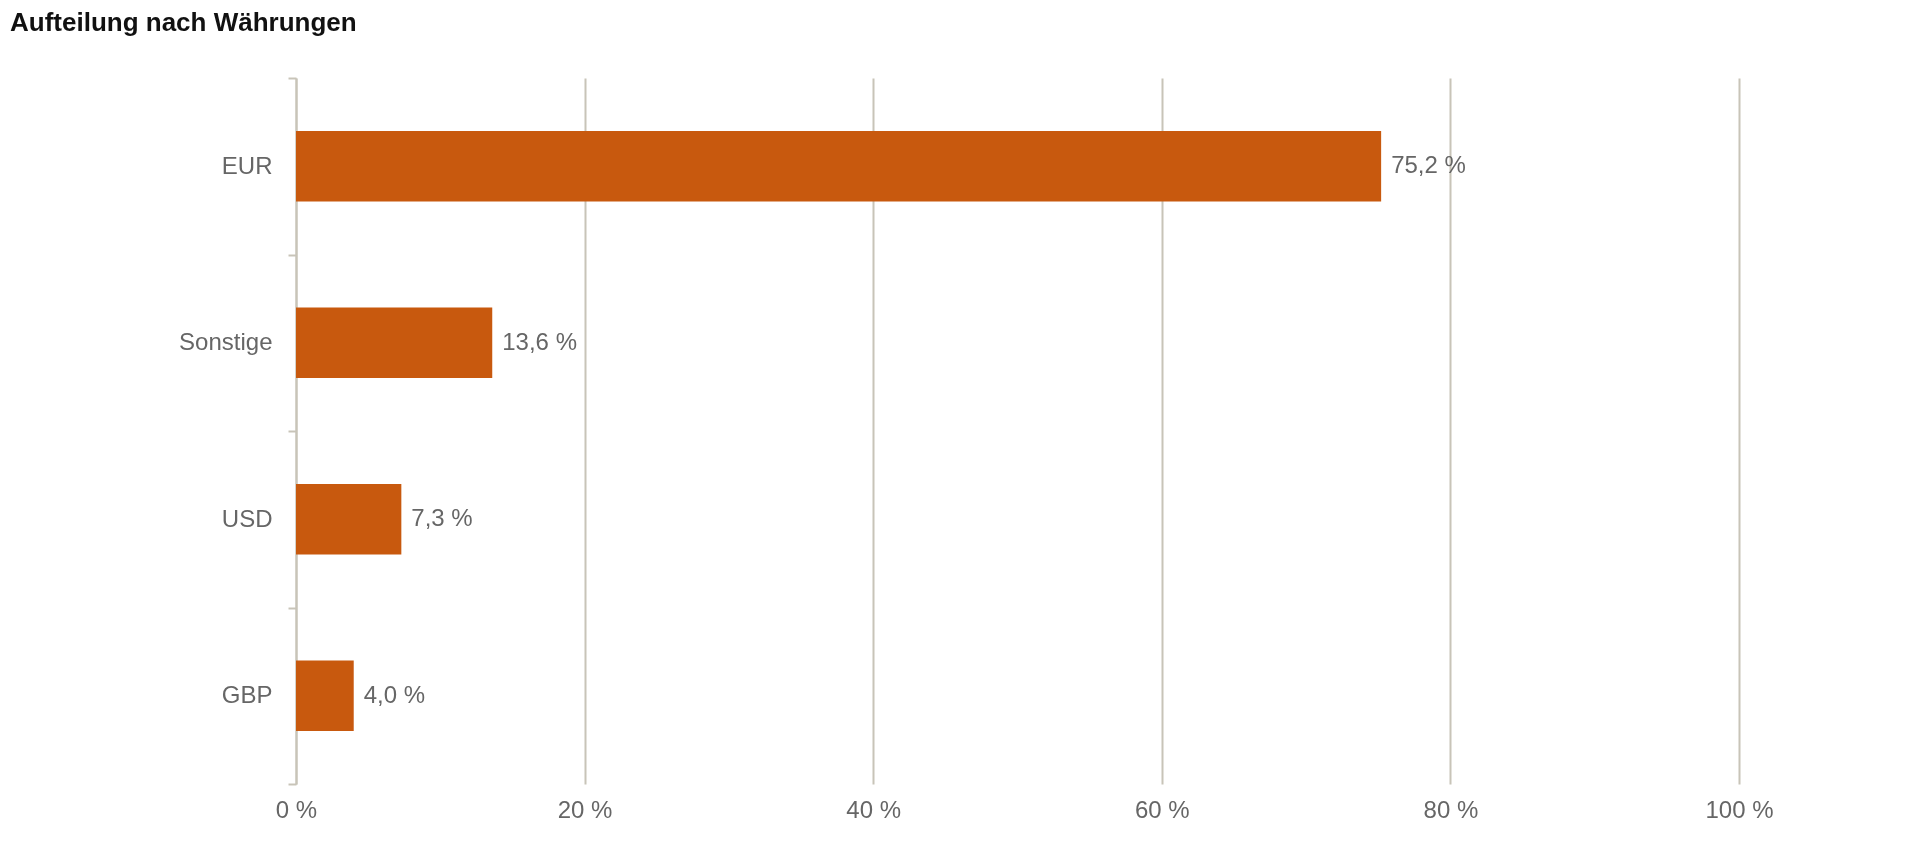 The width and height of the screenshot is (1920, 863). What do you see at coordinates (1451, 809) in the screenshot?
I see `x-tick-label: 80 %` at bounding box center [1451, 809].